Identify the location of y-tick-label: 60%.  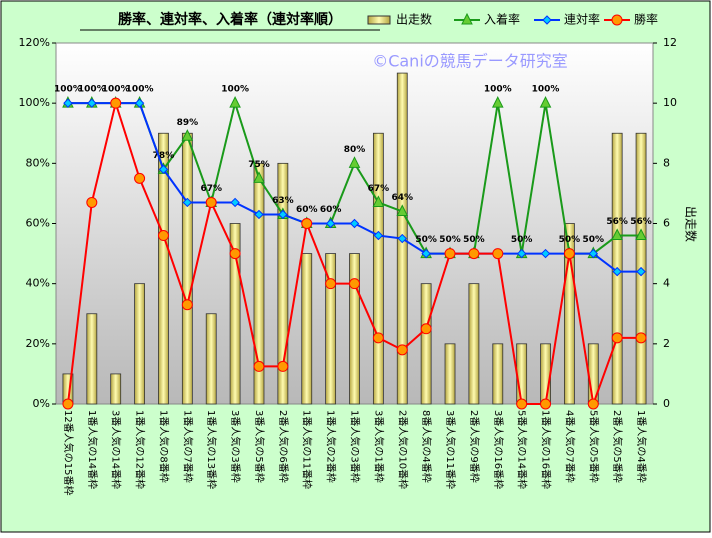
(38, 223).